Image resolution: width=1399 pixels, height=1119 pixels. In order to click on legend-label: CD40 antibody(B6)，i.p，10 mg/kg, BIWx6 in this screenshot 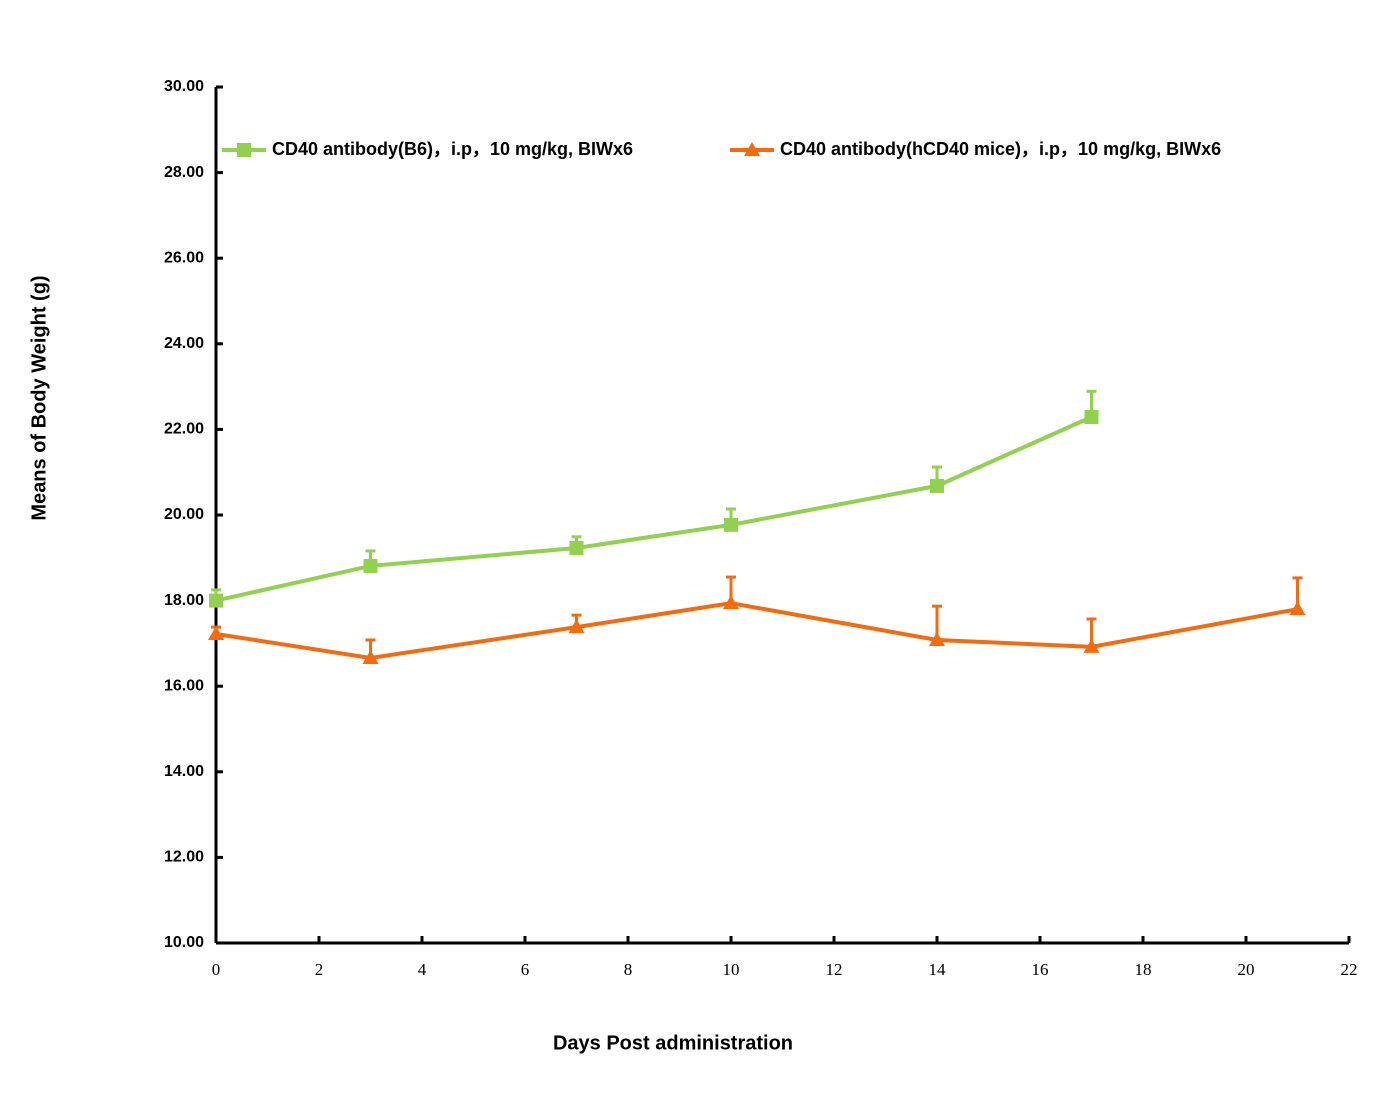, I will do `click(452, 149)`.